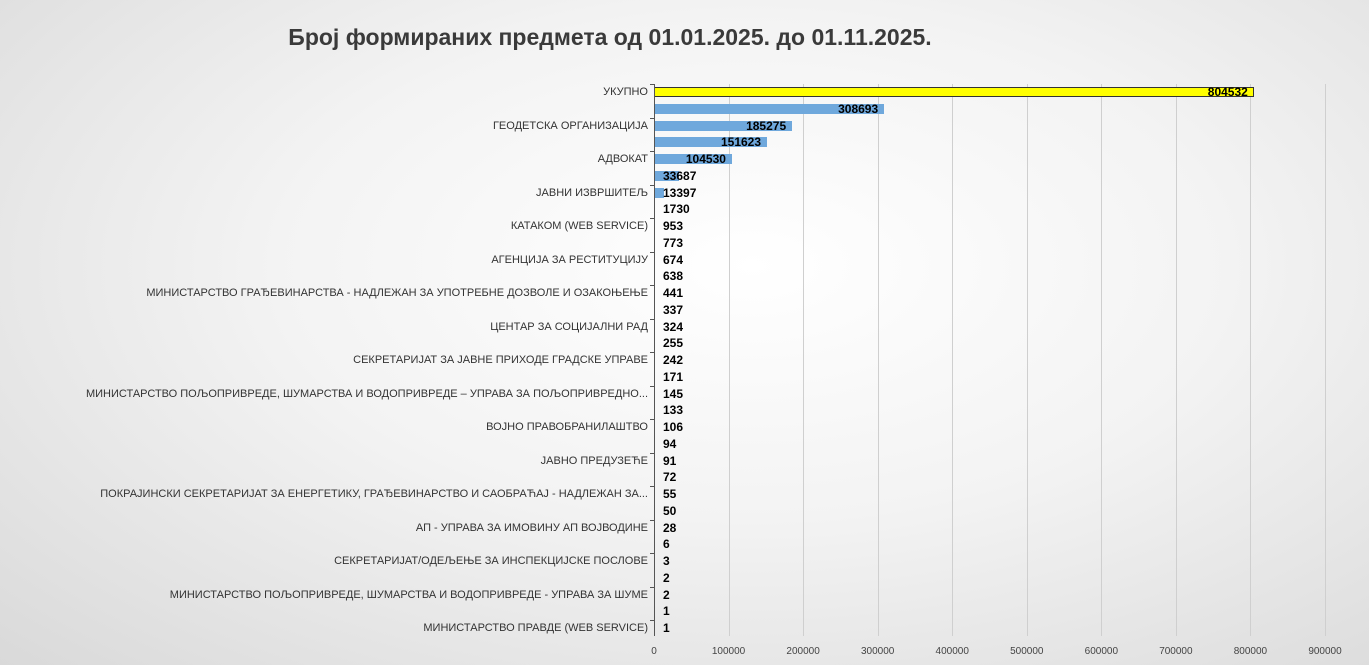 This screenshot has height=665, width=1369. What do you see at coordinates (535, 628) in the screenshot?
I see `category-label: МИНИСТАРСТВО ПРАВДЕ (WEB SERVICE)` at bounding box center [535, 628].